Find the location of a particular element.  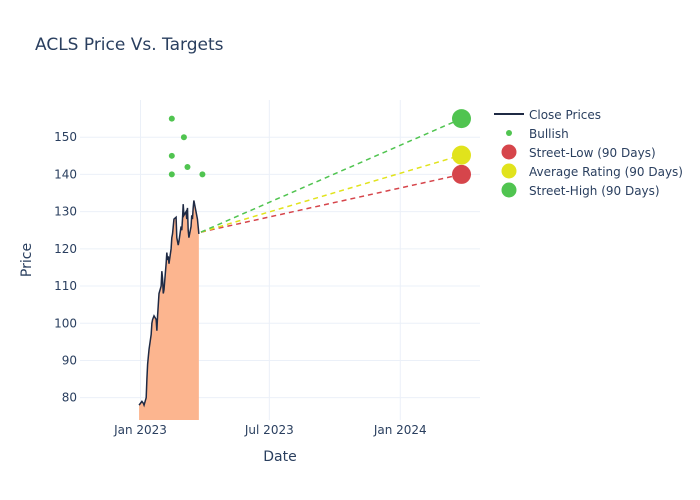

chart-title: ACLS Price Vs. Targets is located at coordinates (129, 45).